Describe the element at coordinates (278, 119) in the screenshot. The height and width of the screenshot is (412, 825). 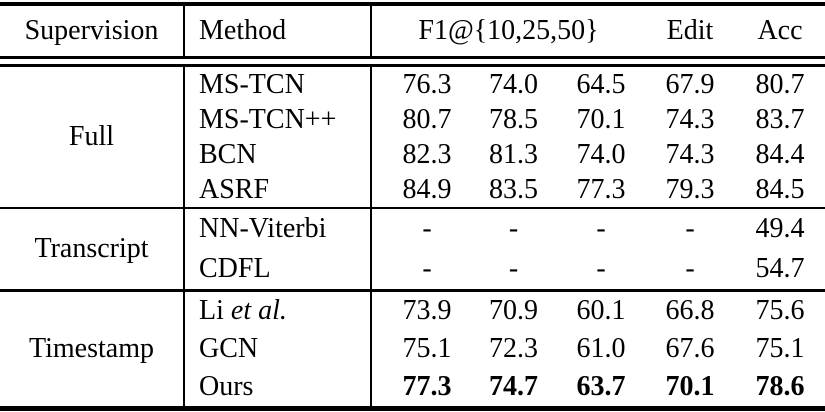
I see `method-cell: MS-TCN++` at that location.